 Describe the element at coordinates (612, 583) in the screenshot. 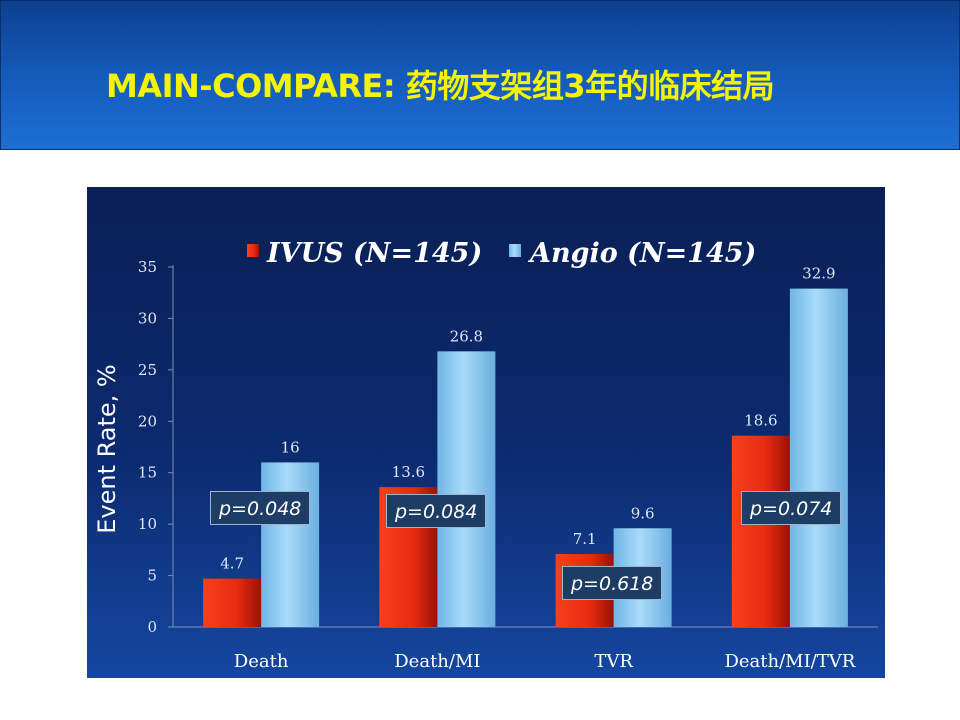

I see `p-value-box: p=0.618` at that location.